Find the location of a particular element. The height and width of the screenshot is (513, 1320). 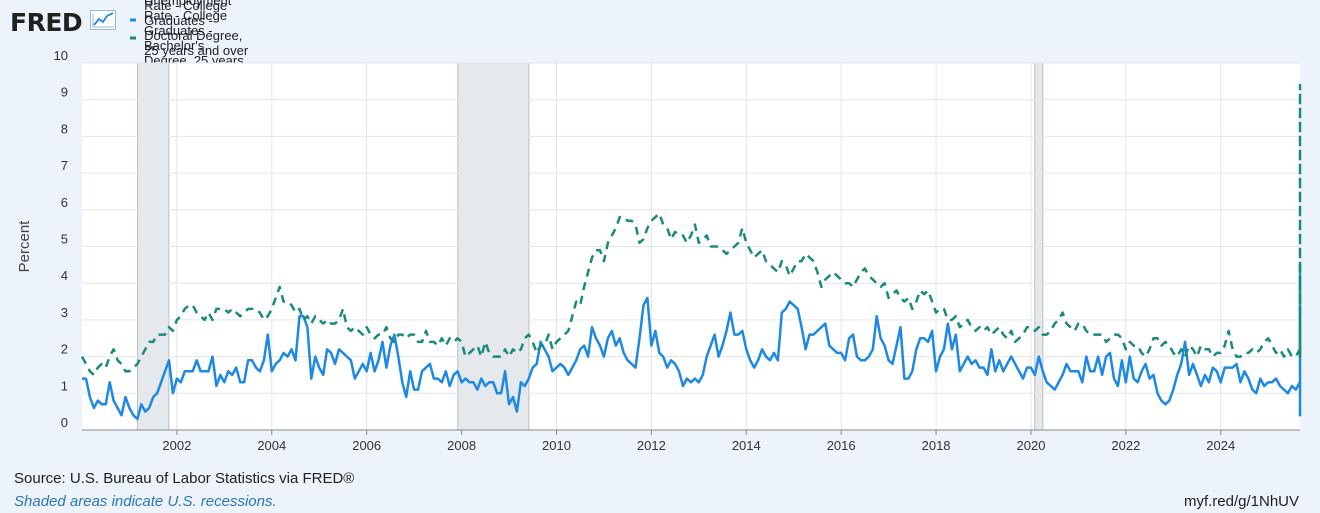

recession-note: Shaded areas indicate U.S. recessions. is located at coordinates (145, 501).